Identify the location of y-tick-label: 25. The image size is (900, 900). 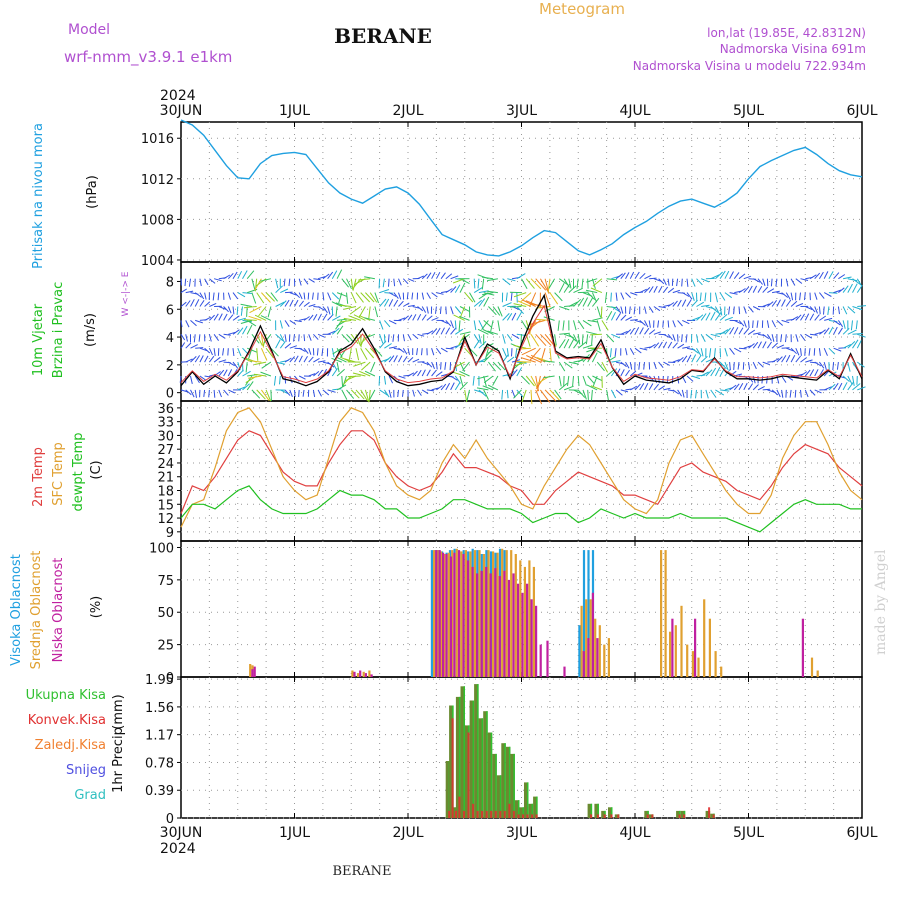
(165, 646).